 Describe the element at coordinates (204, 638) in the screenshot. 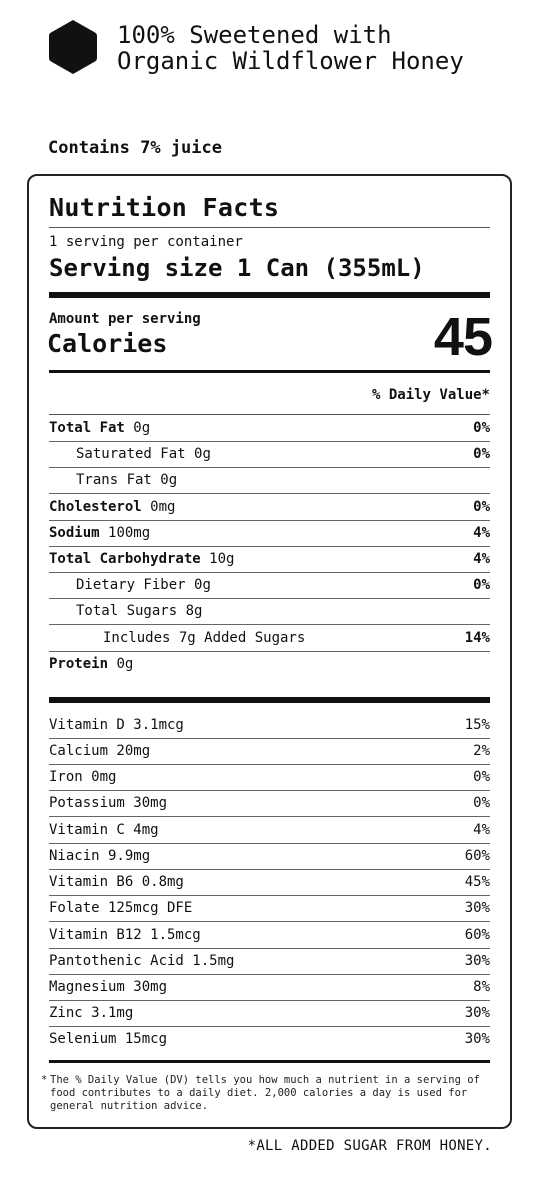

I see `nutrient-name: Includes 7g Added Sugars` at that location.